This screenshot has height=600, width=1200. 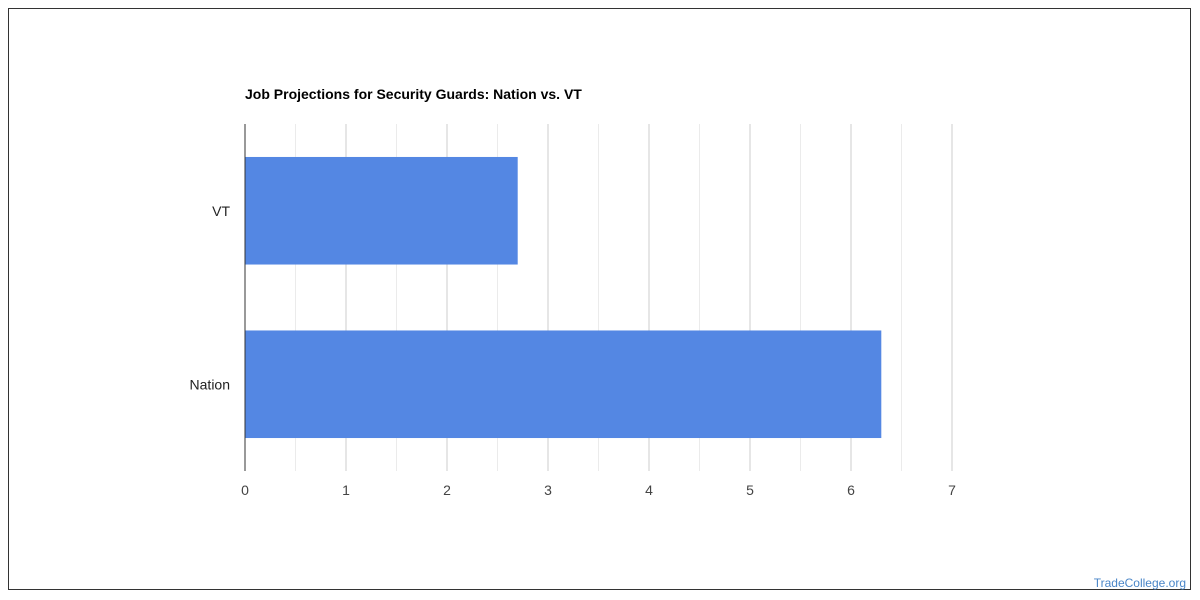 I want to click on x-tick-label: 5, so click(x=750, y=490).